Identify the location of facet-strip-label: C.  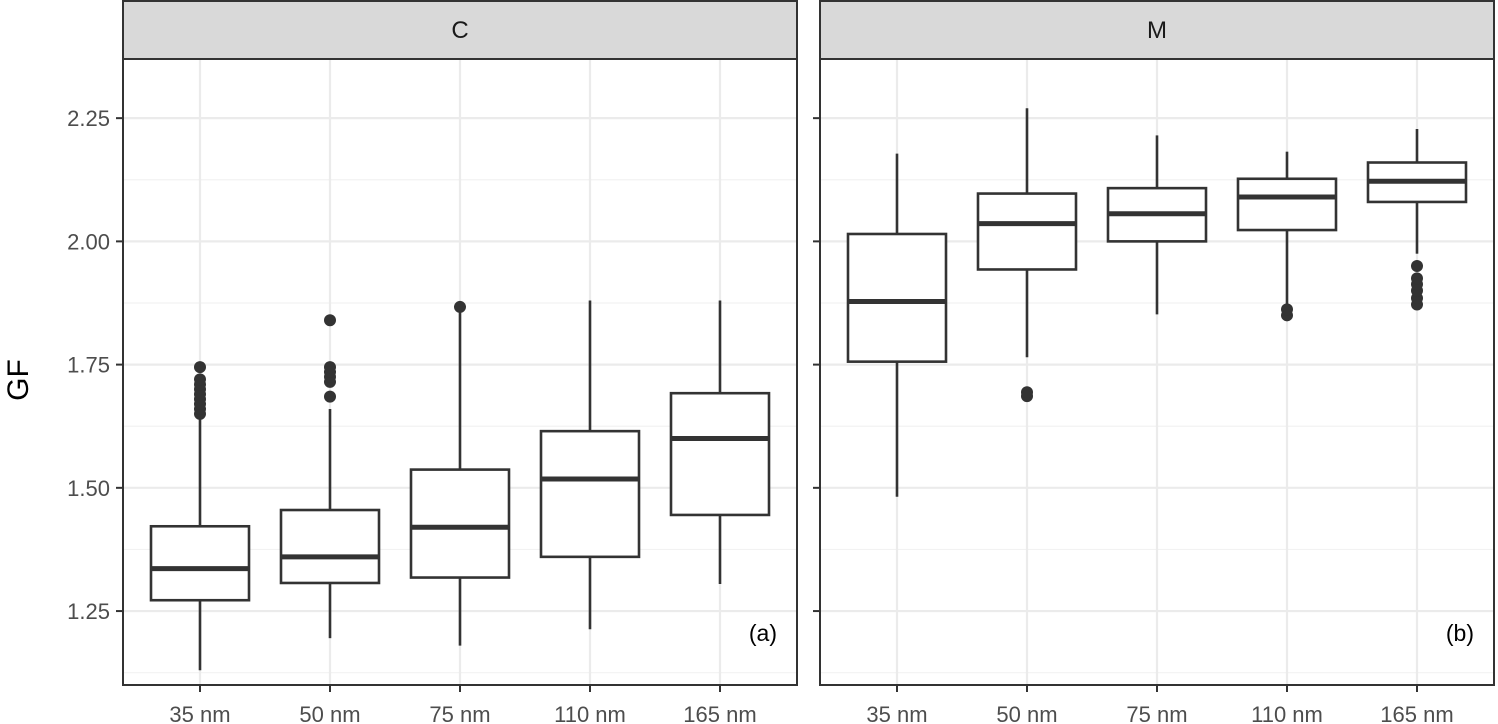
(459, 30).